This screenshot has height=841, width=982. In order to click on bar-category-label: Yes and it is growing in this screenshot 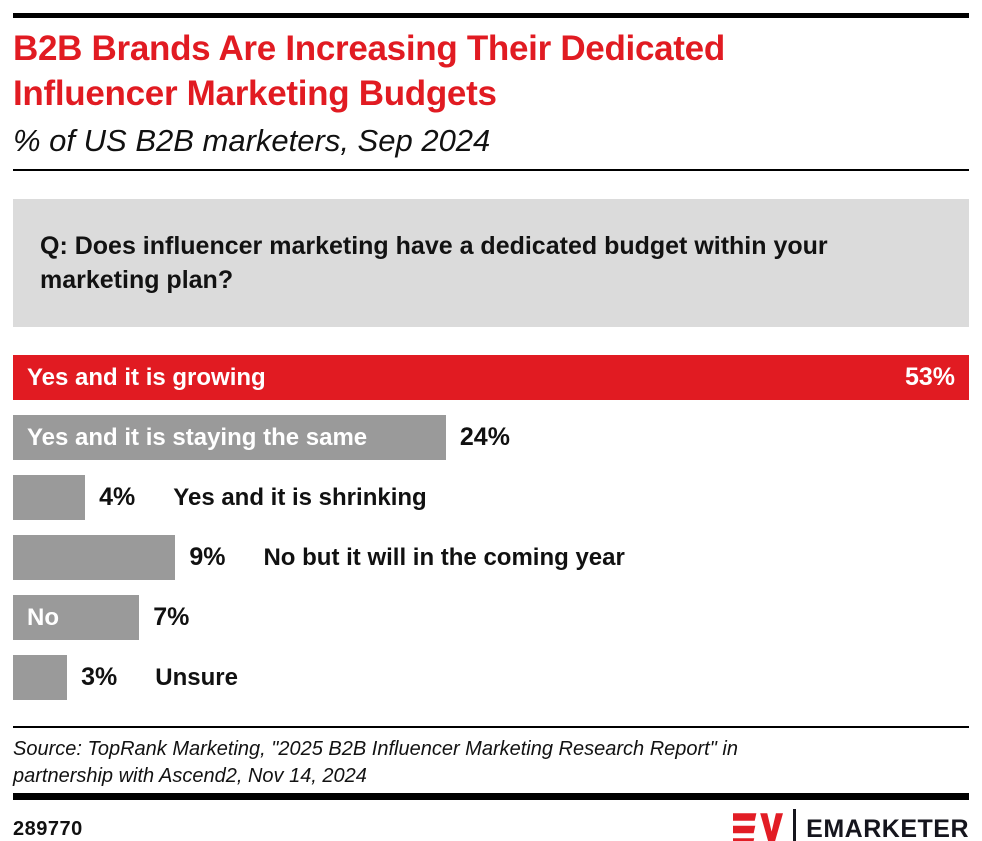, I will do `click(146, 377)`.